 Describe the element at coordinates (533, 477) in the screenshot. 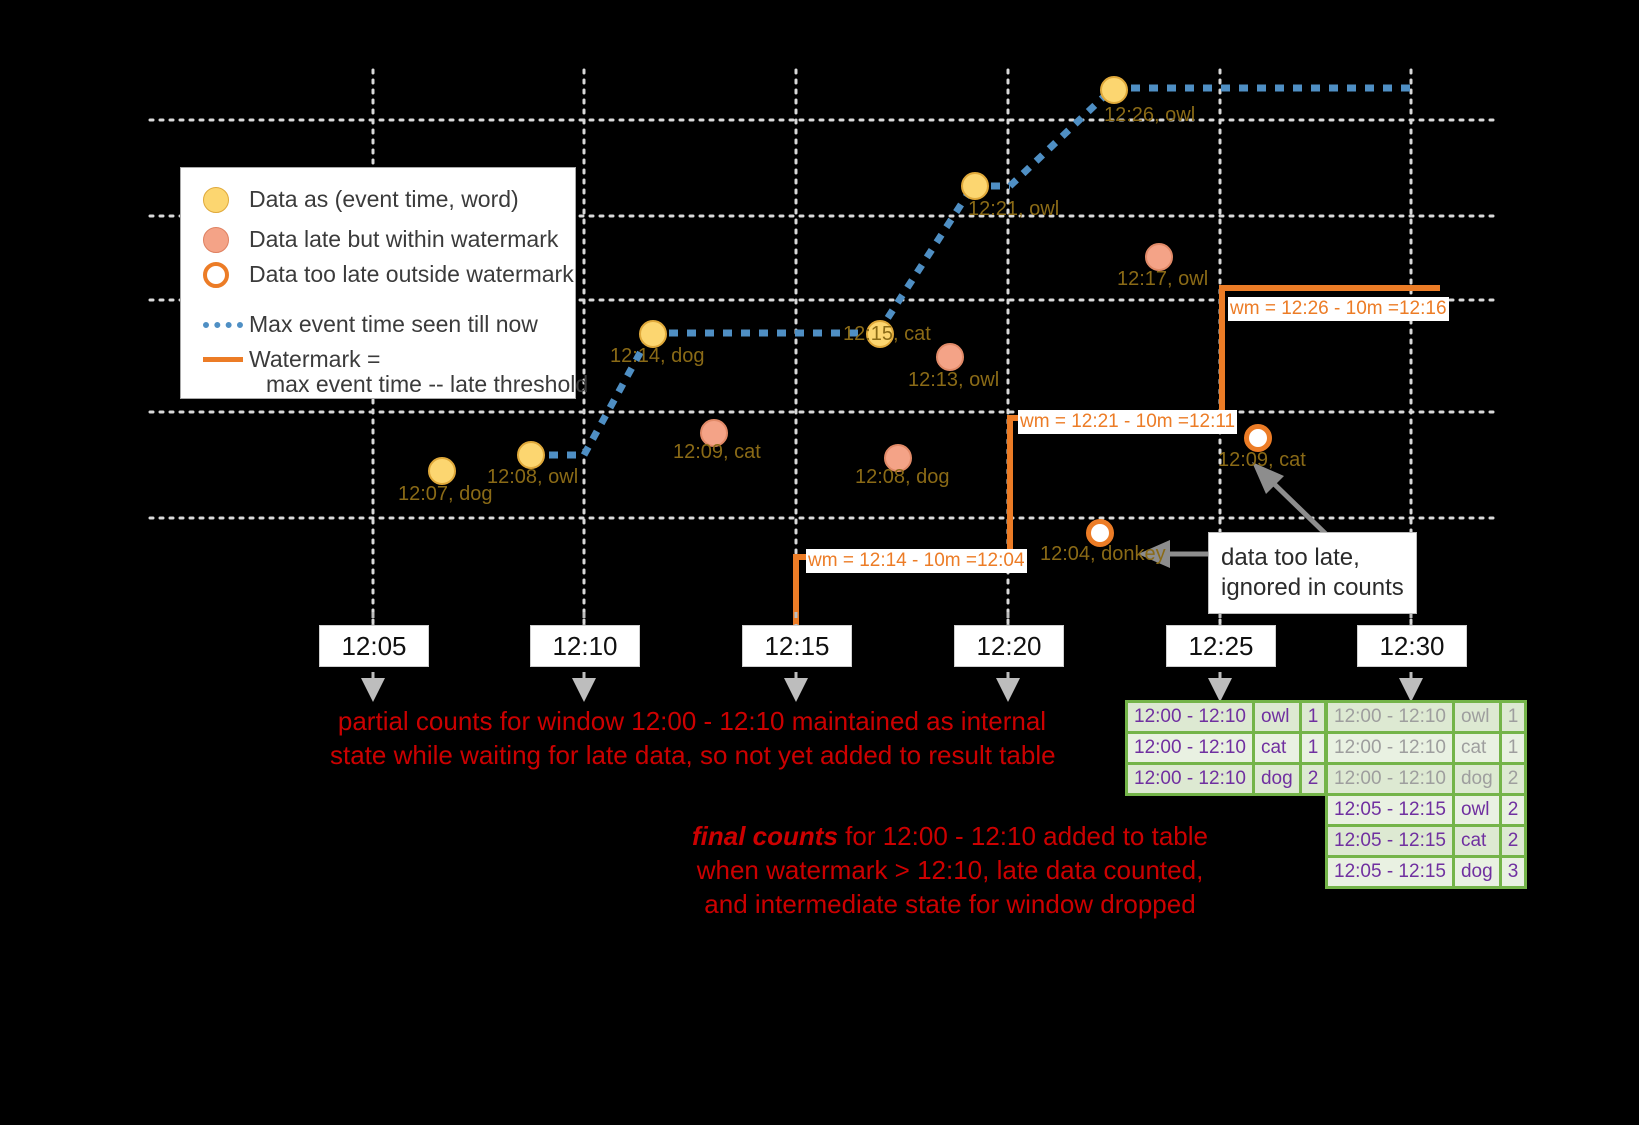

I see `data-point-label: 12:08, owl` at that location.